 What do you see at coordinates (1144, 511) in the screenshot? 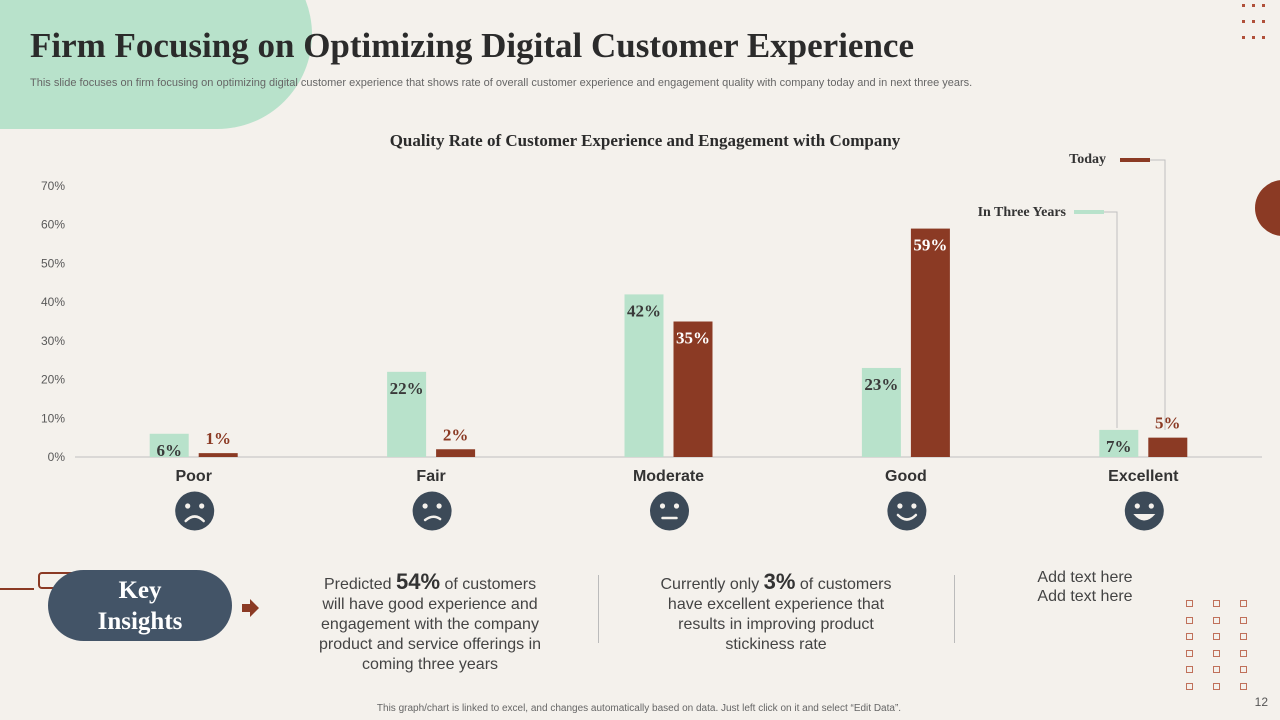
I see `grin-face-icon` at bounding box center [1144, 511].